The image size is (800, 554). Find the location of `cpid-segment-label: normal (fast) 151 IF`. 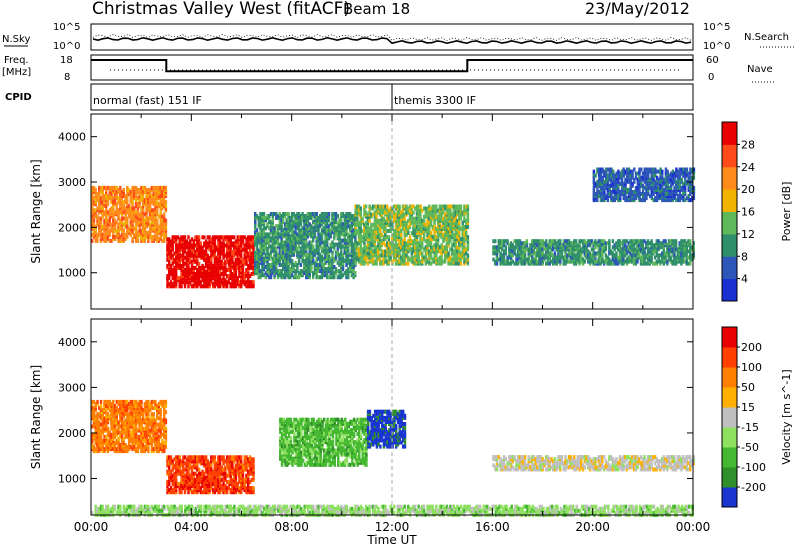

cpid-segment-label: normal (fast) 151 IF is located at coordinates (147, 100).